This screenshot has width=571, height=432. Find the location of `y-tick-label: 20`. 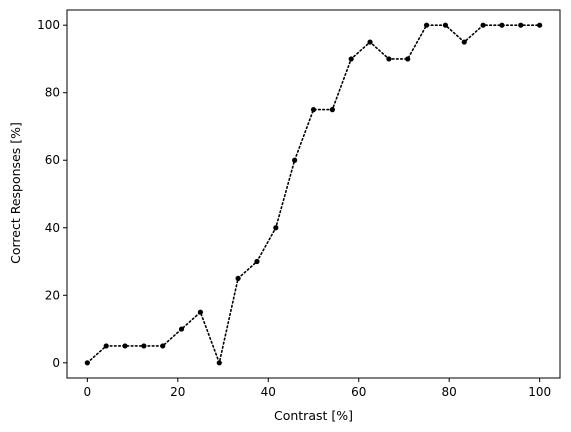

y-tick-label: 20 is located at coordinates (52, 295).